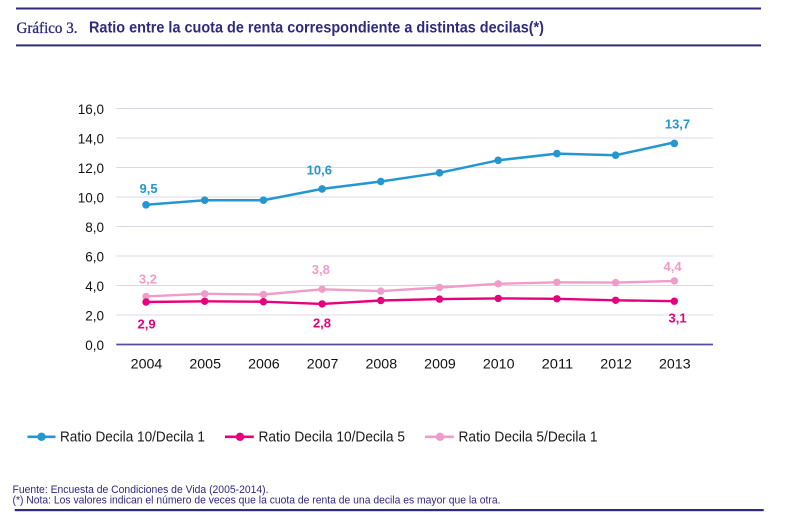  Describe the element at coordinates (440, 363) in the screenshot. I see `svg-text: 2009` at that location.